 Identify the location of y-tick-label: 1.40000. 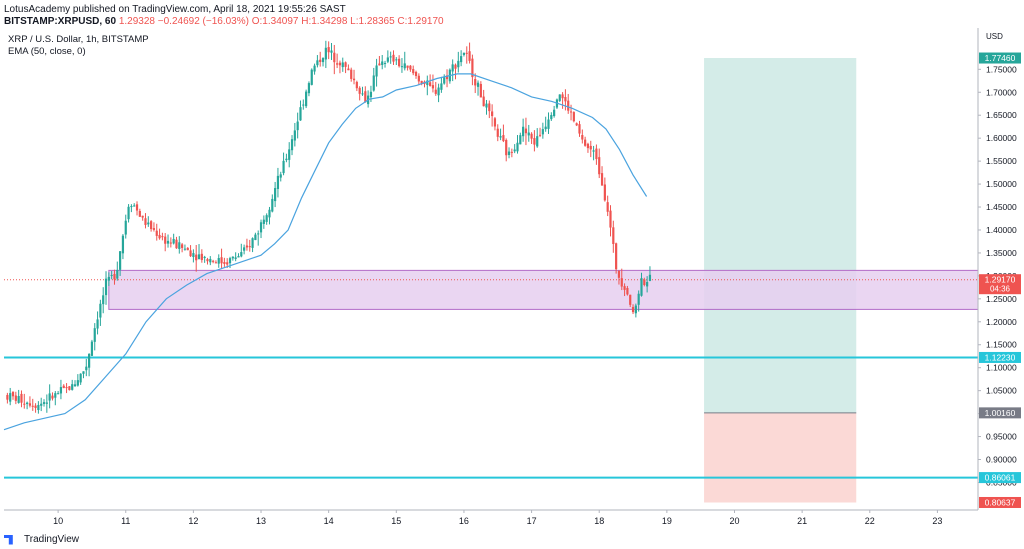
(1001, 230).